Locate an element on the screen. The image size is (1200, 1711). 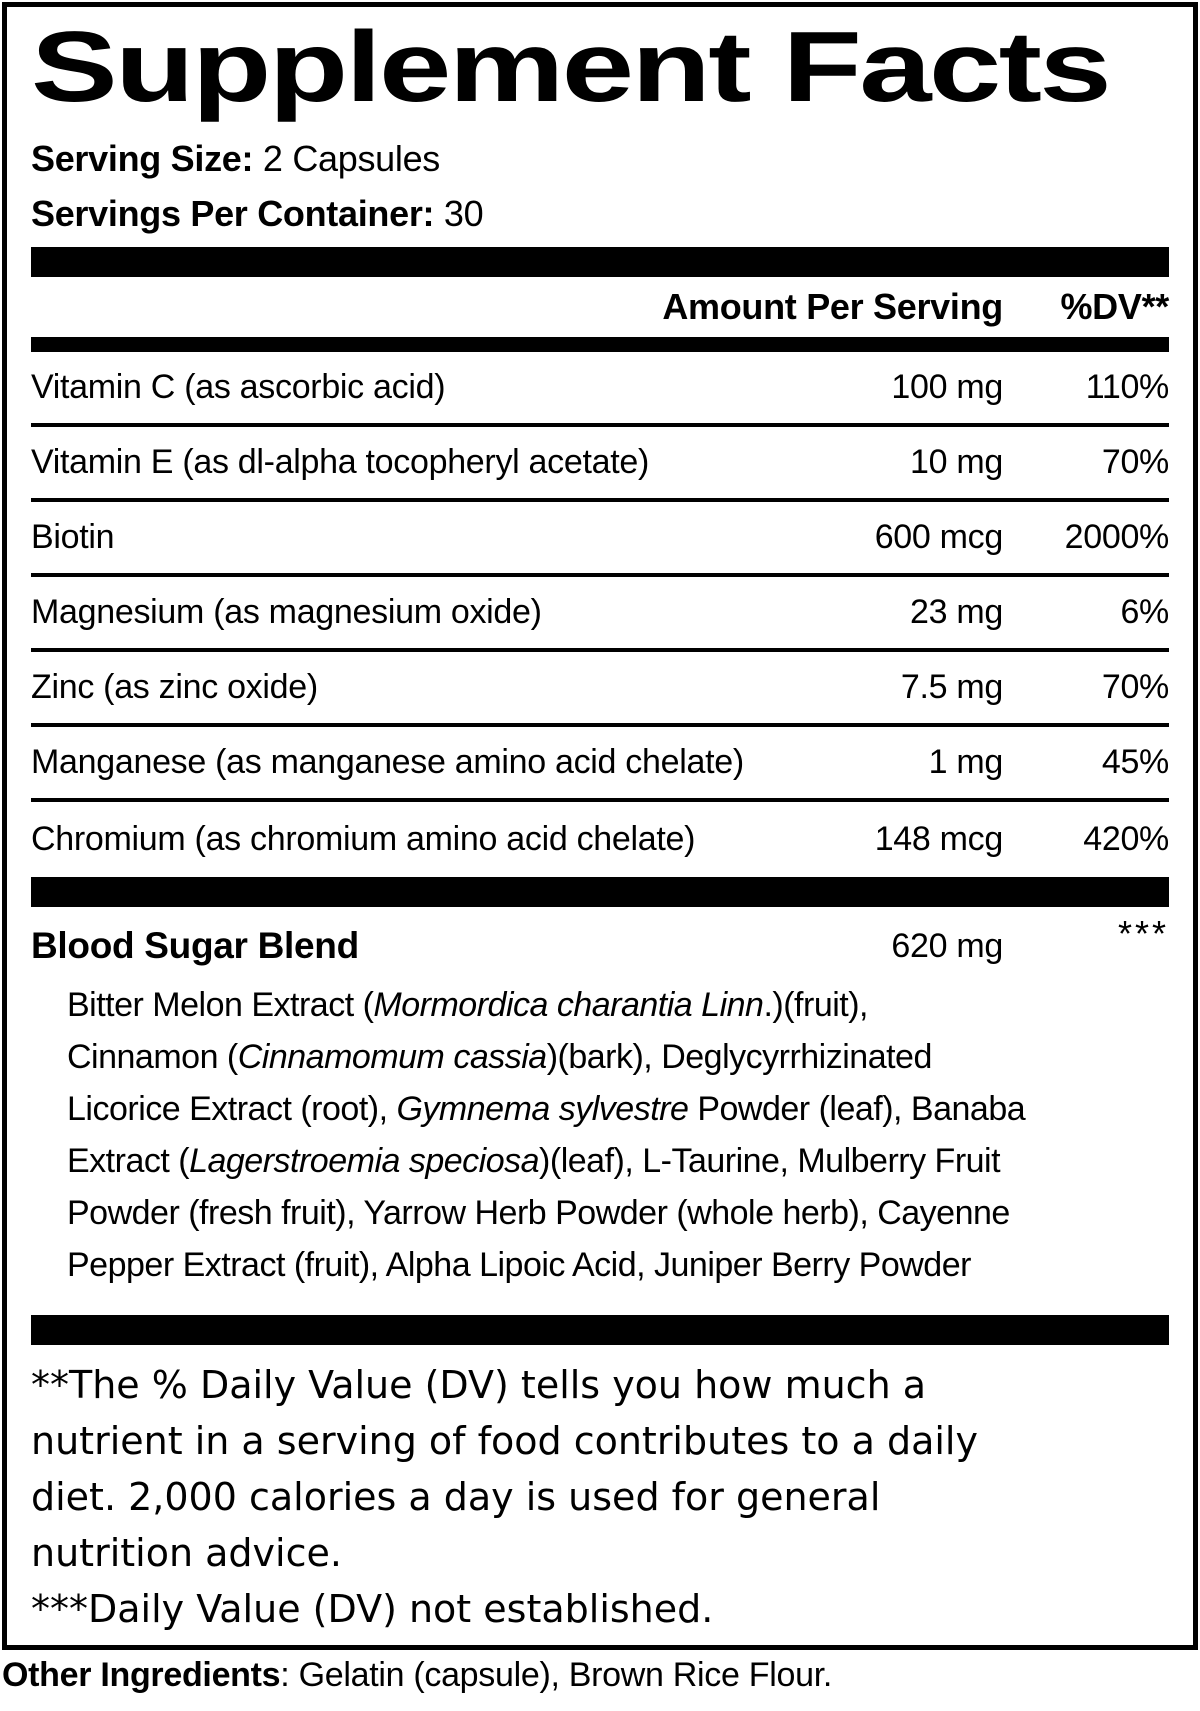
blend-name: Blood Sugar Blend is located at coordinates (195, 945).